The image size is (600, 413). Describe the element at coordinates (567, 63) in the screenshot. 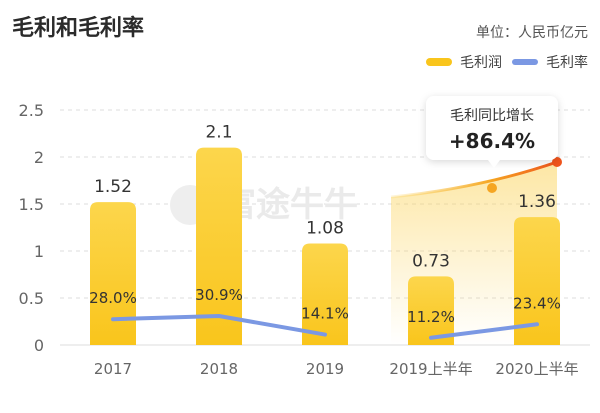

I see `legend-label-gross-margin: 毛利率` at that location.